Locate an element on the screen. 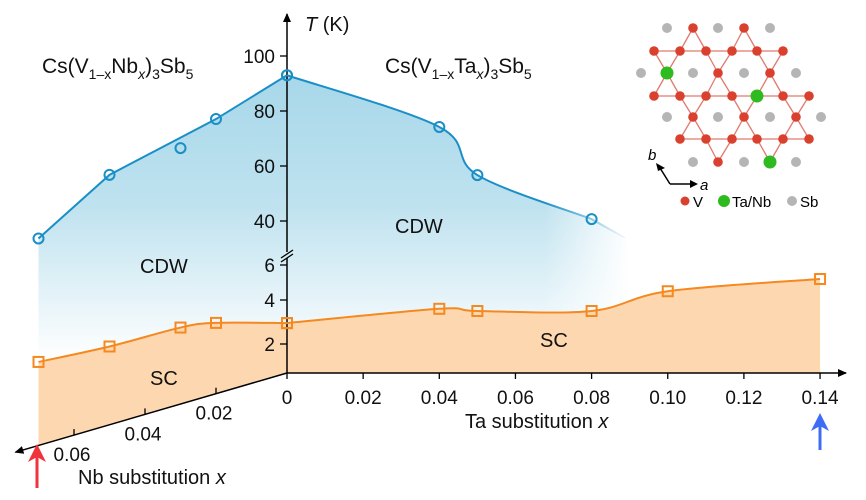 This screenshot has width=866, height=500. ta-axis-label: Ta substitution x is located at coordinates (537, 422).